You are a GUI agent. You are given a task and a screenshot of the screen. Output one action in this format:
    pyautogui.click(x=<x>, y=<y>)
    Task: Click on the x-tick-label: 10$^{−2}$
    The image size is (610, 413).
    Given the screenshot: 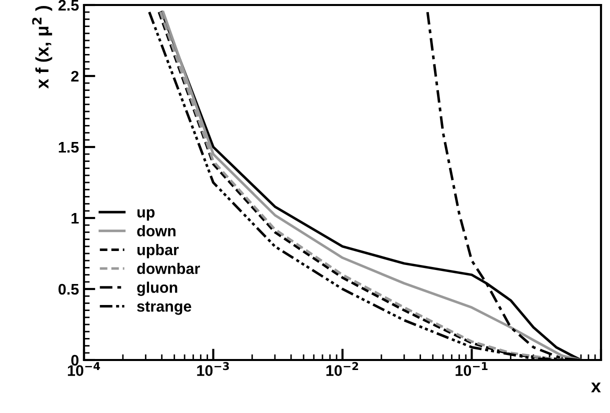 What is the action you would take?
    pyautogui.click(x=342, y=369)
    